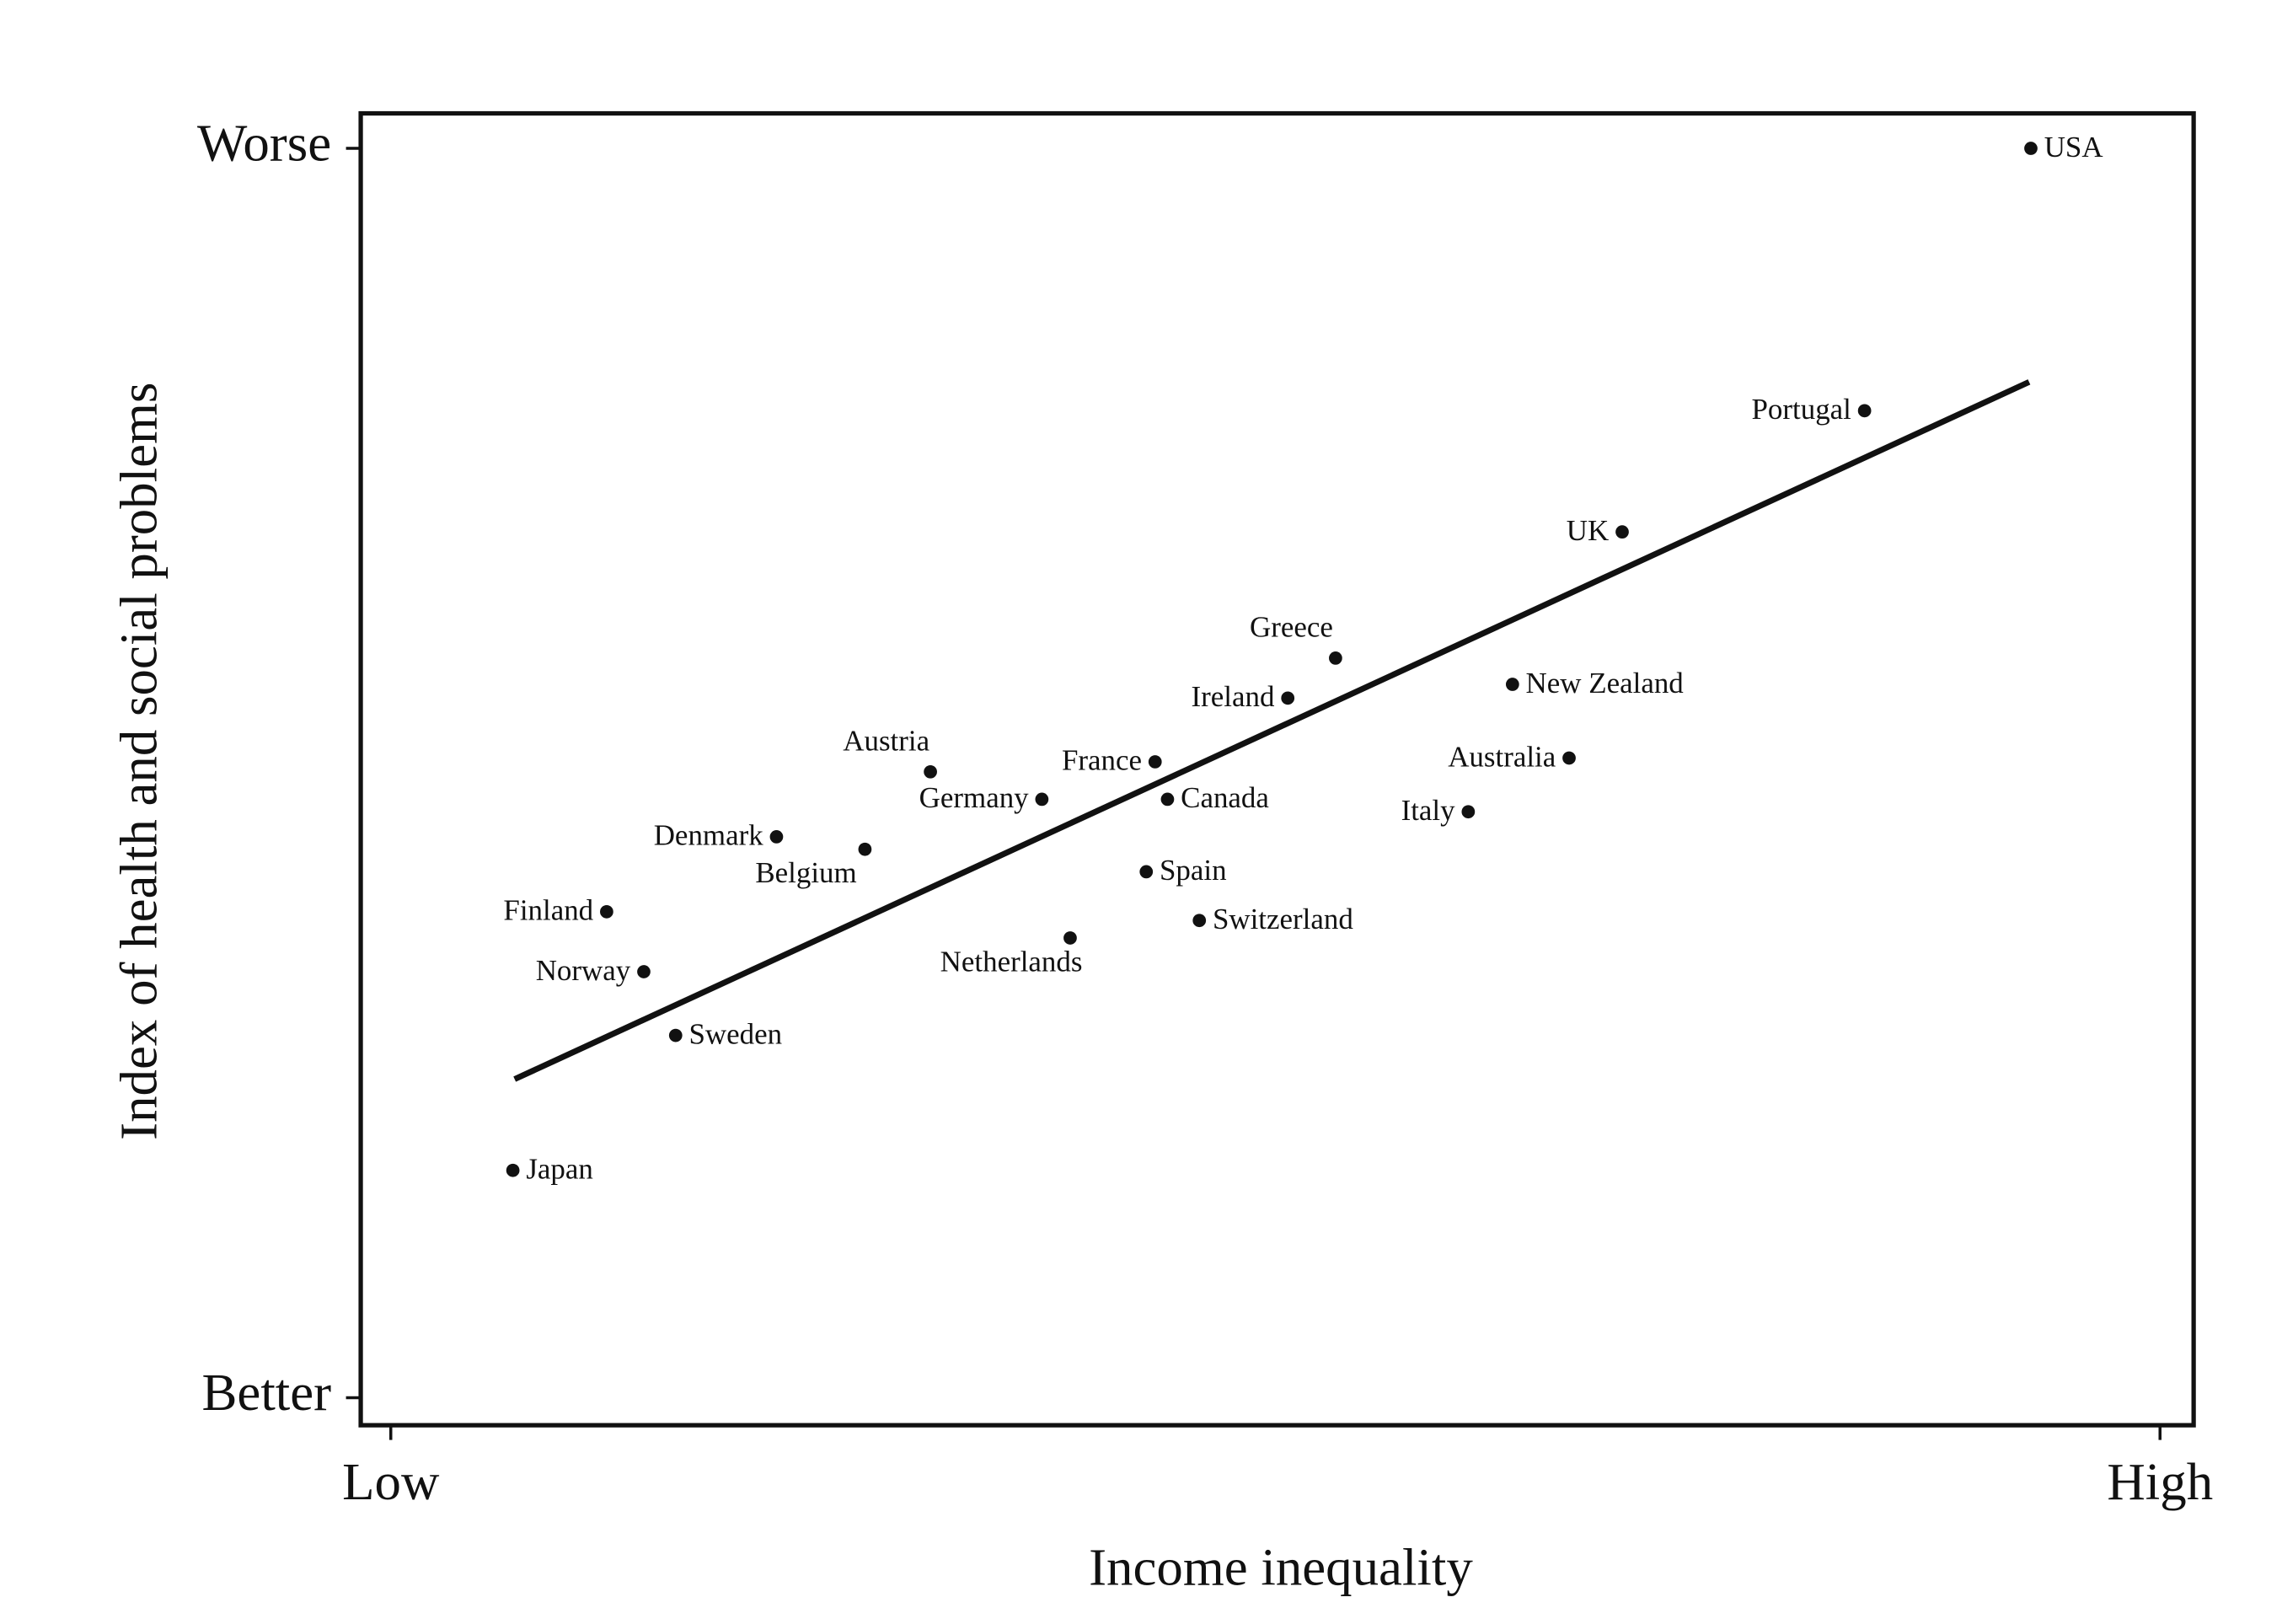  Describe the element at coordinates (2160, 1481) in the screenshot. I see `x-tick-label: High` at that location.